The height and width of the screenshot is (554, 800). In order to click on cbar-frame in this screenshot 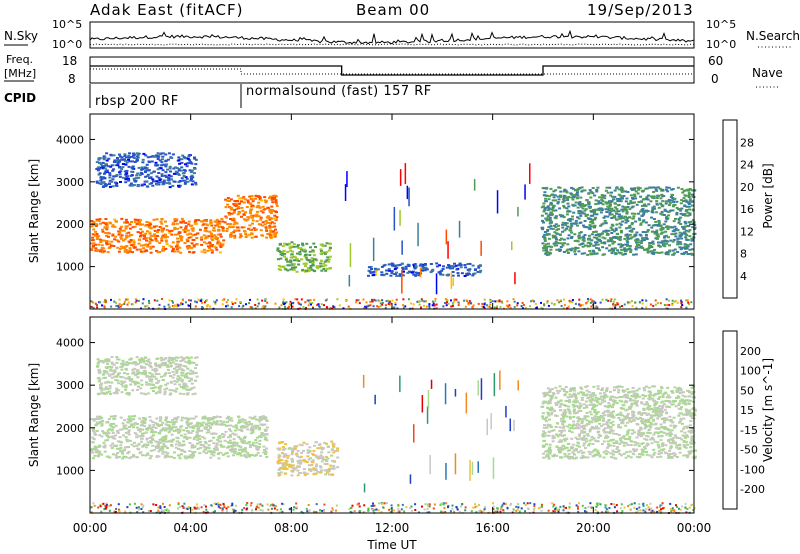, I will do `click(730, 209)`.